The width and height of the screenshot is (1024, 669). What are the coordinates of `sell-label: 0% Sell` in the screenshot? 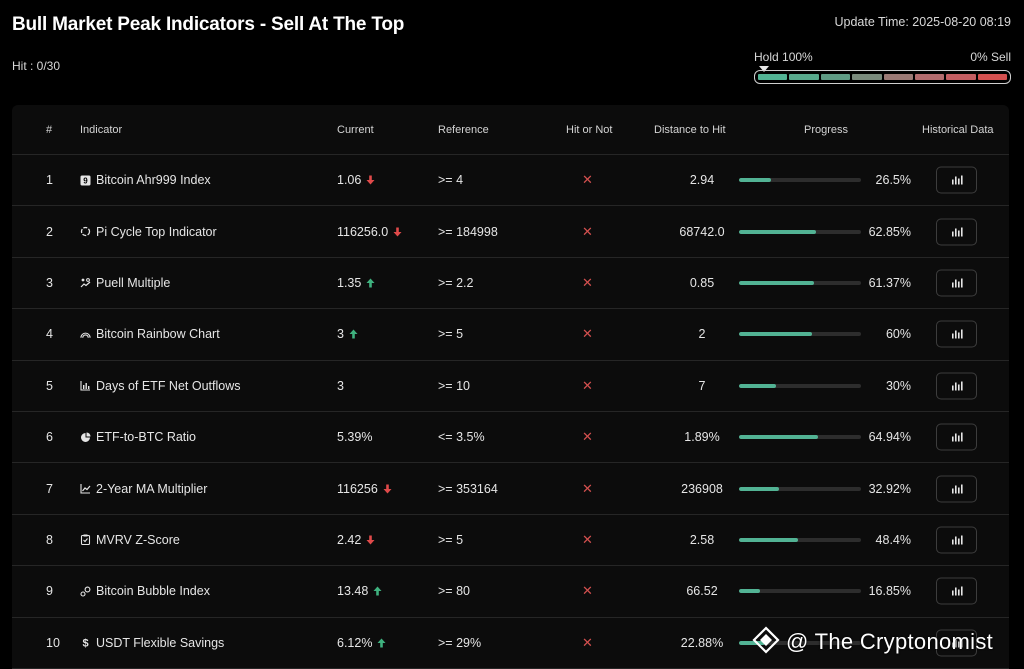 It's located at (990, 57).